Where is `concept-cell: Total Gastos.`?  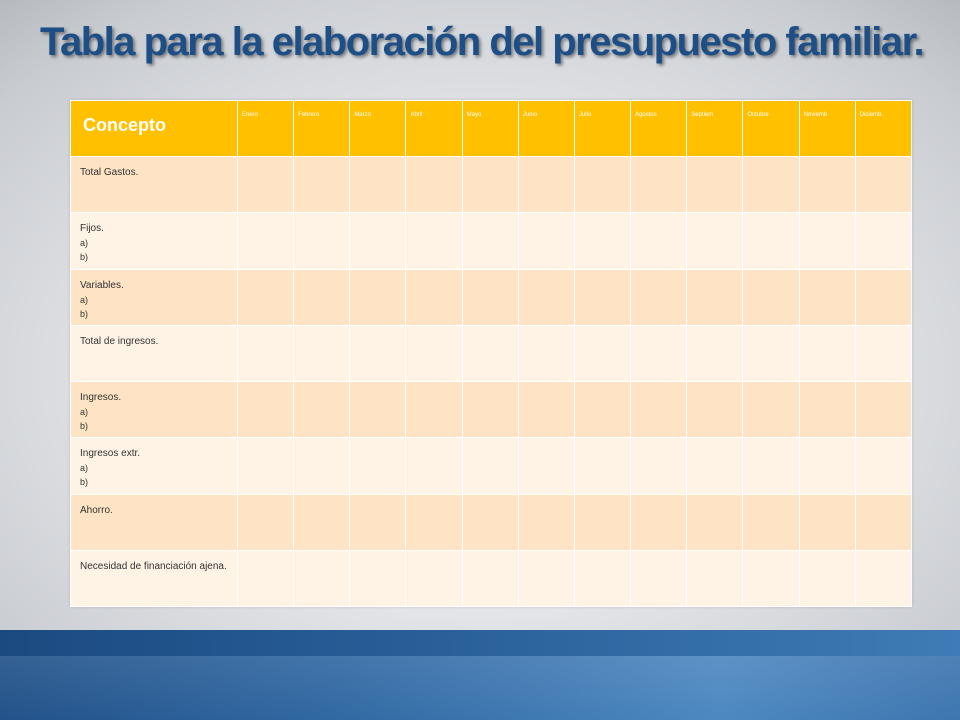 concept-cell: Total Gastos. is located at coordinates (154, 184).